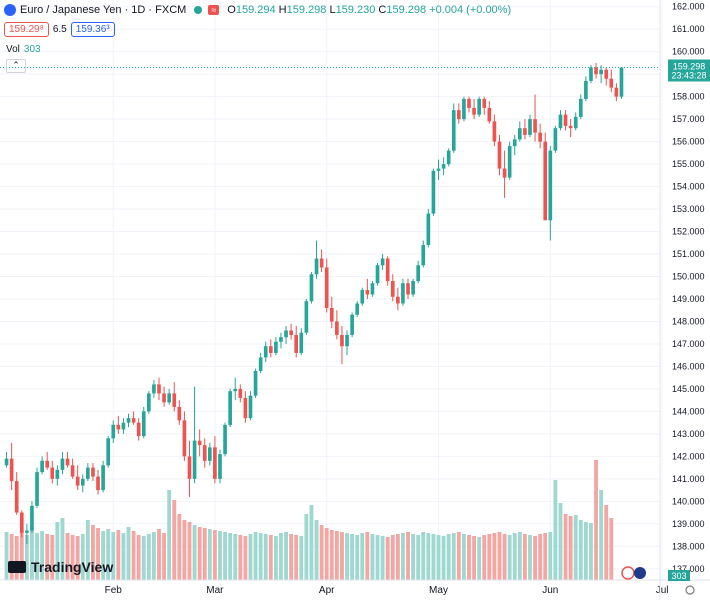 The width and height of the screenshot is (710, 600). Describe the element at coordinates (16, 66) in the screenshot. I see `collapse-legend-button: ⌃` at that location.